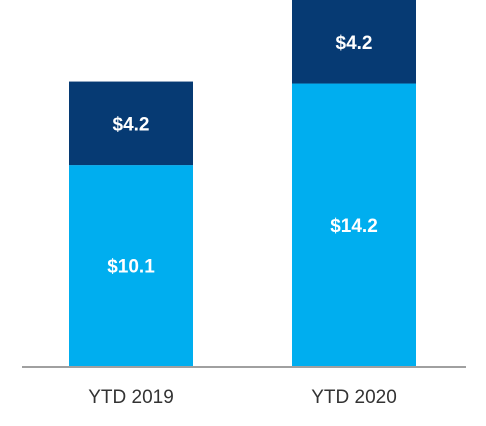  I want to click on category-label-1: YTD 2019, so click(131, 397).